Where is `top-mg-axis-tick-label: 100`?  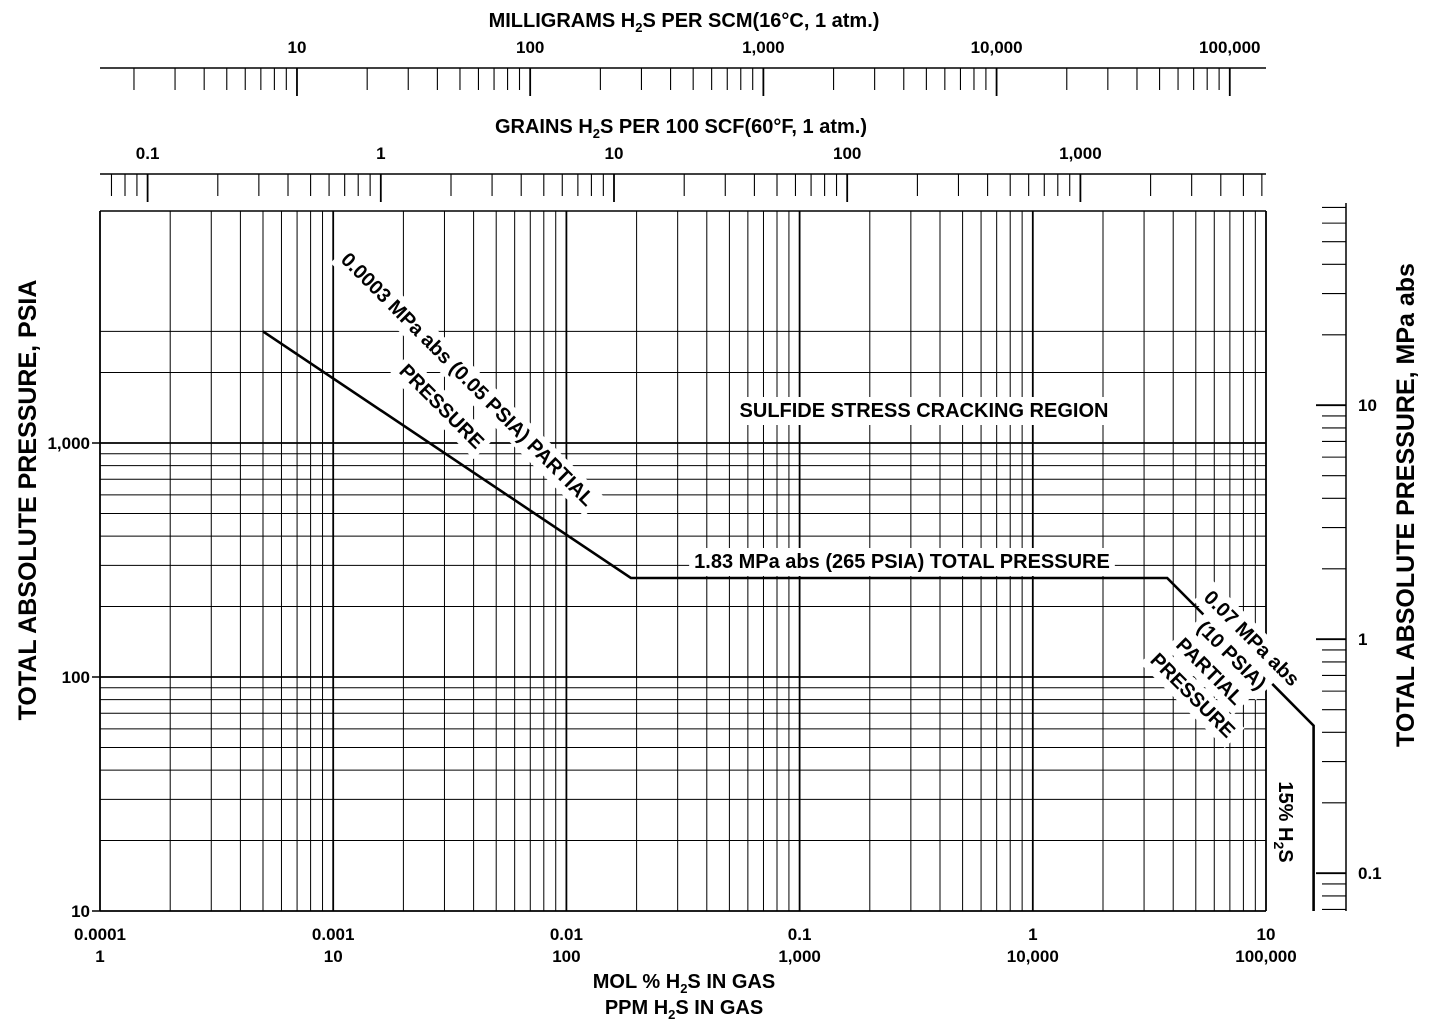 top-mg-axis-tick-label: 100 is located at coordinates (530, 47).